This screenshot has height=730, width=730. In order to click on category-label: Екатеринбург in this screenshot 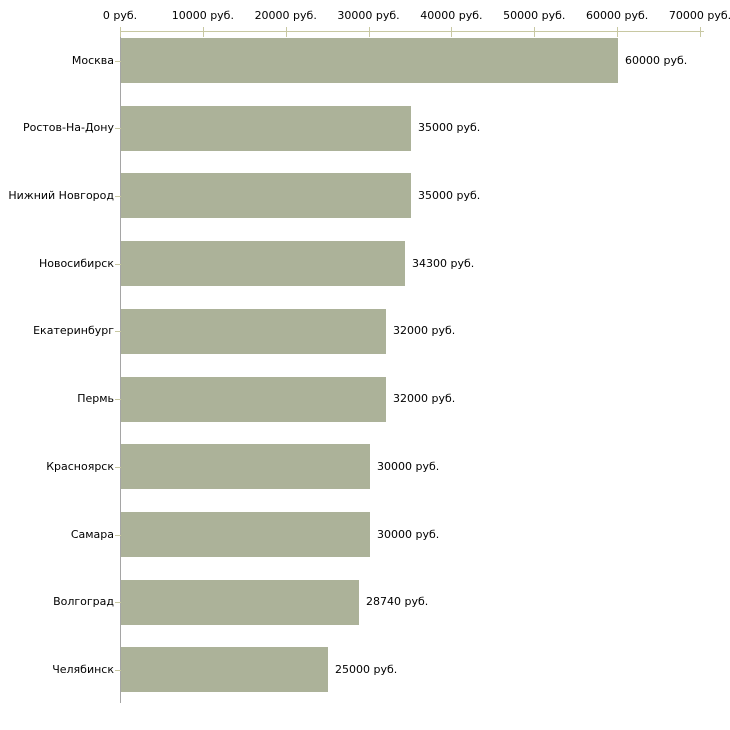, I will do `click(73, 331)`.